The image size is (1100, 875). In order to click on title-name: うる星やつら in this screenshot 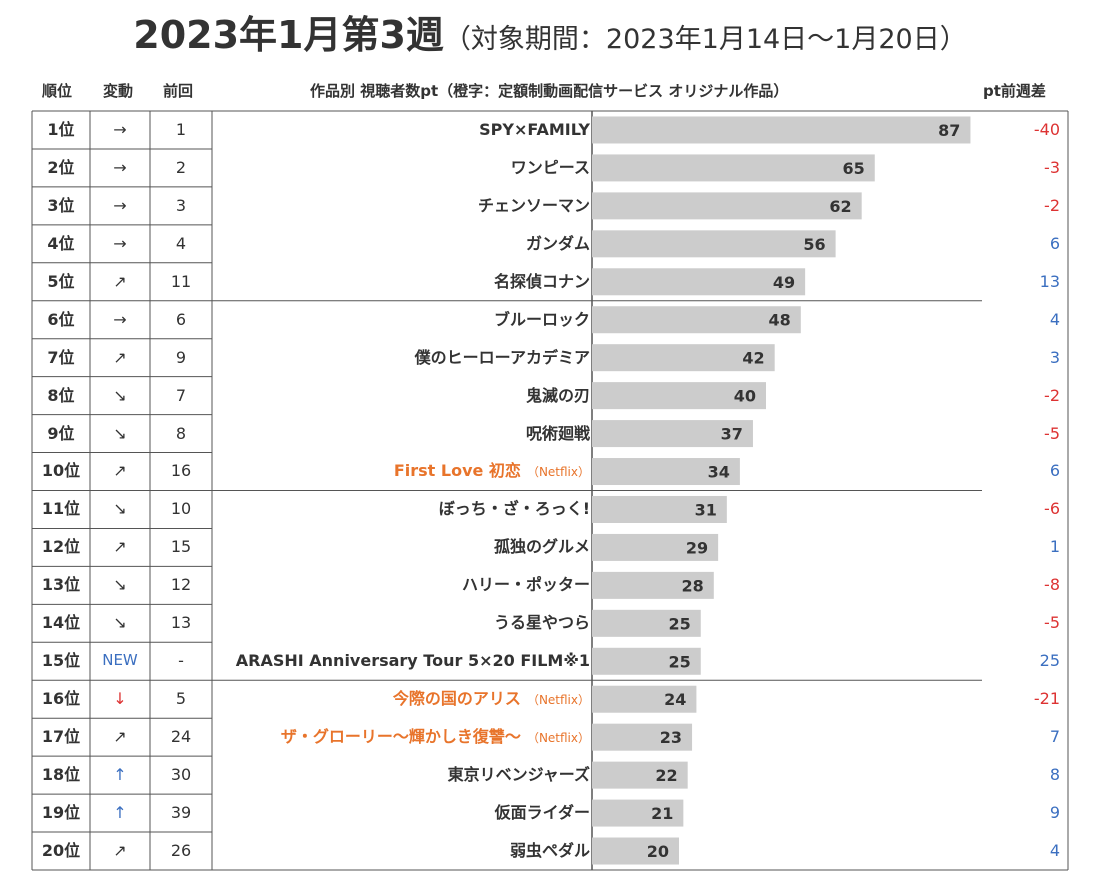, I will do `click(541, 623)`.